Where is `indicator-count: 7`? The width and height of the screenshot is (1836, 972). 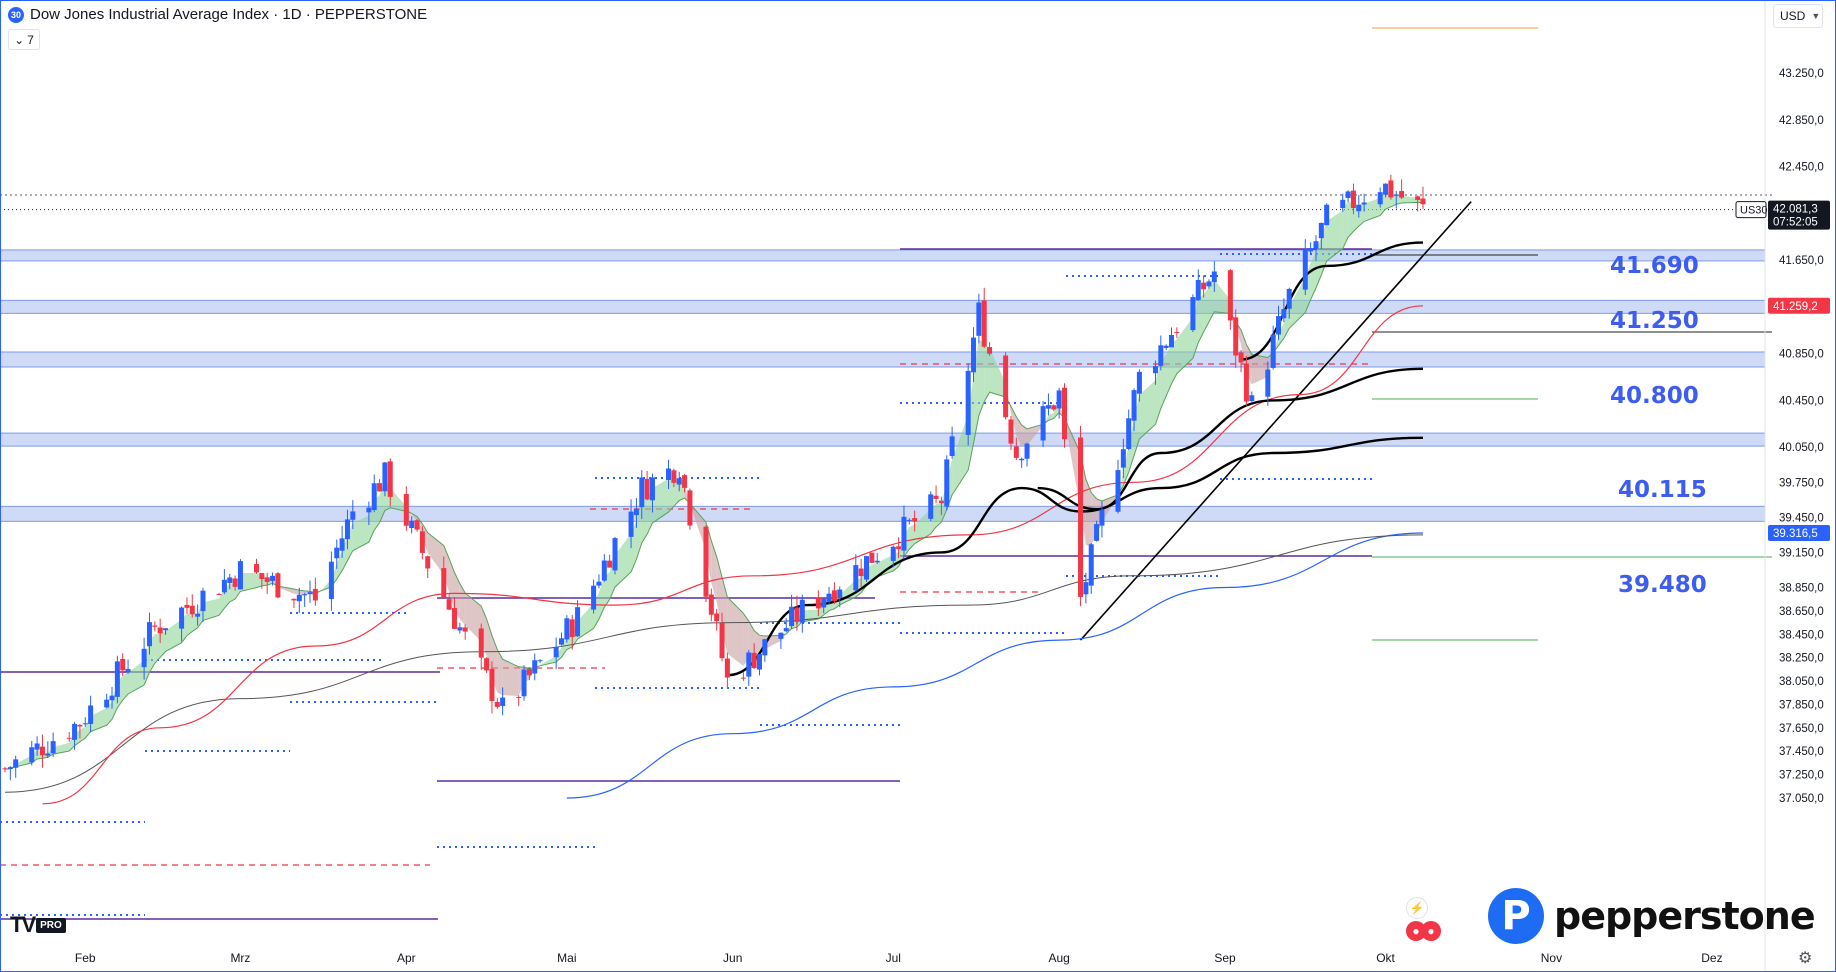 indicator-count: 7 is located at coordinates (30, 39).